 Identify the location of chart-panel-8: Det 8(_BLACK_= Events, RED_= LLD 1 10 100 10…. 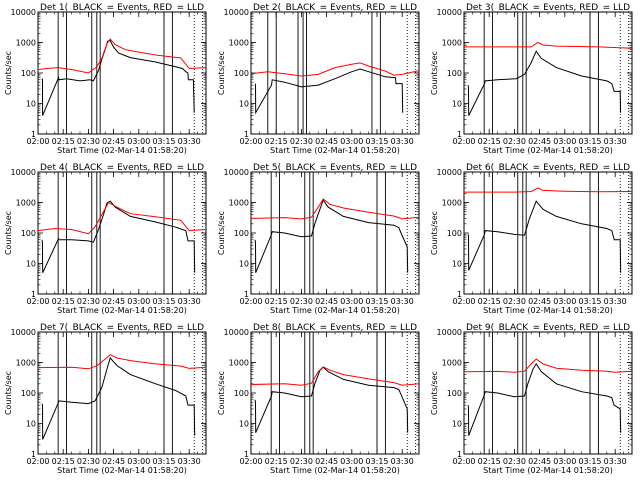
(318, 399).